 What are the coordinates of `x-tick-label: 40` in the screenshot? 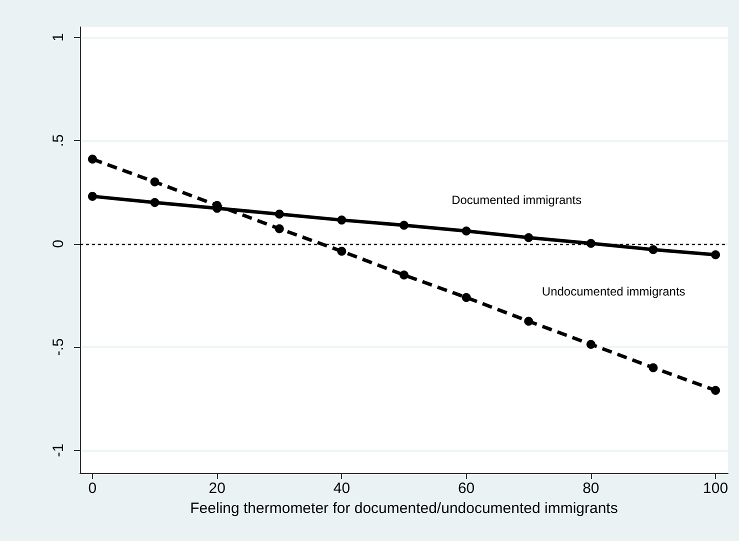 It's located at (341, 488).